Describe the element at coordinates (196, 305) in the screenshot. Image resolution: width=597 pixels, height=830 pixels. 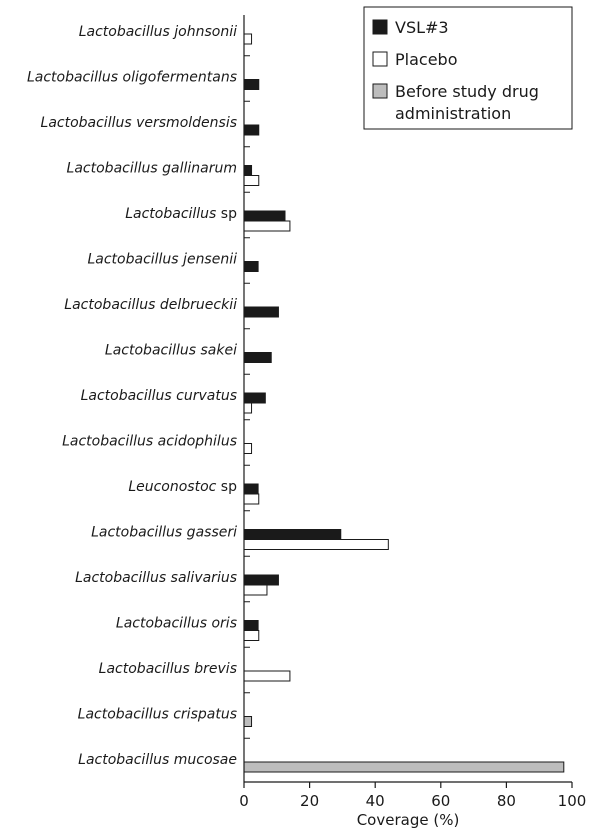
I see `category-species: delbrueckii` at that location.